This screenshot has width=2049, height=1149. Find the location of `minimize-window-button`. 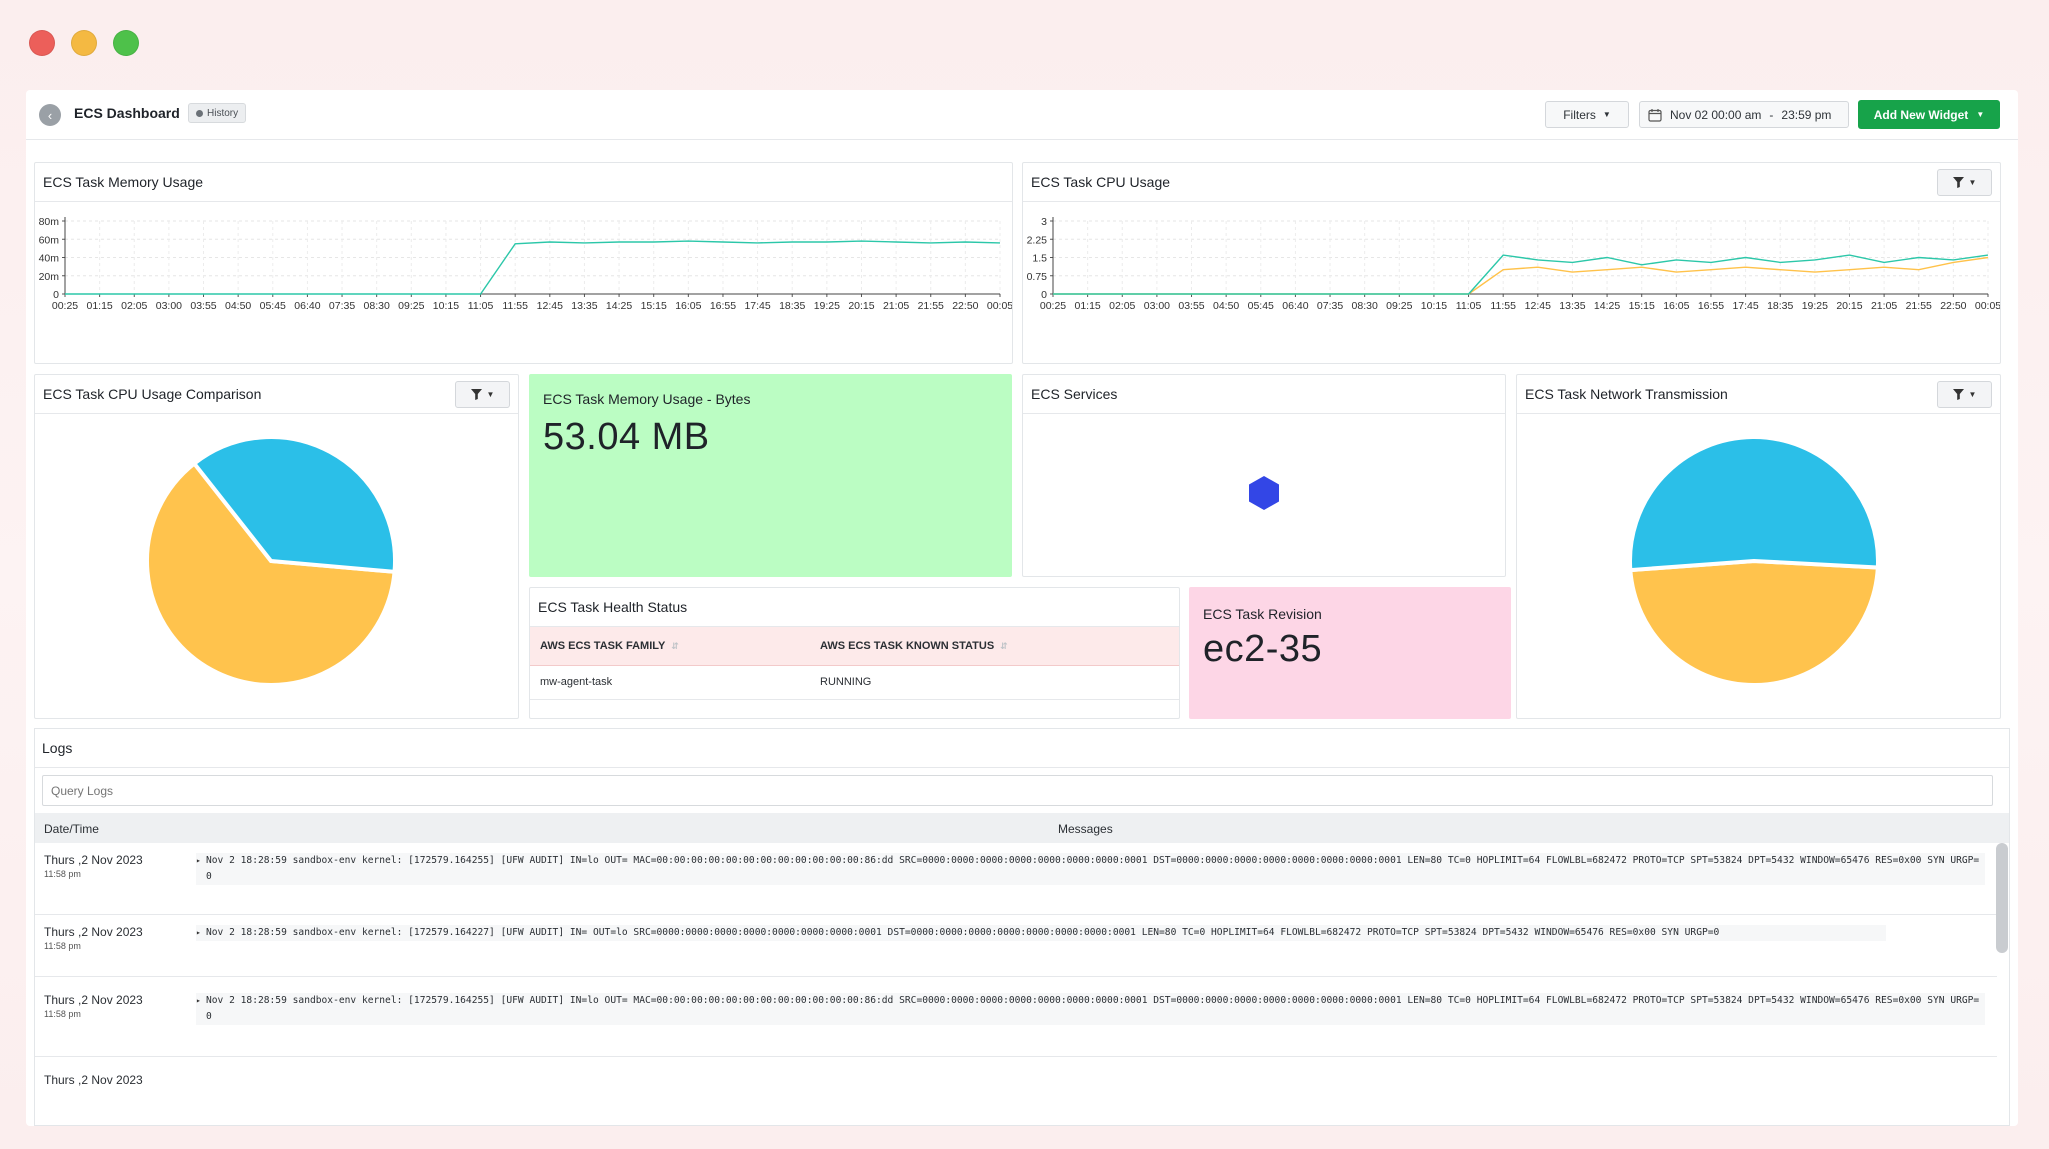

minimize-window-button is located at coordinates (84, 43).